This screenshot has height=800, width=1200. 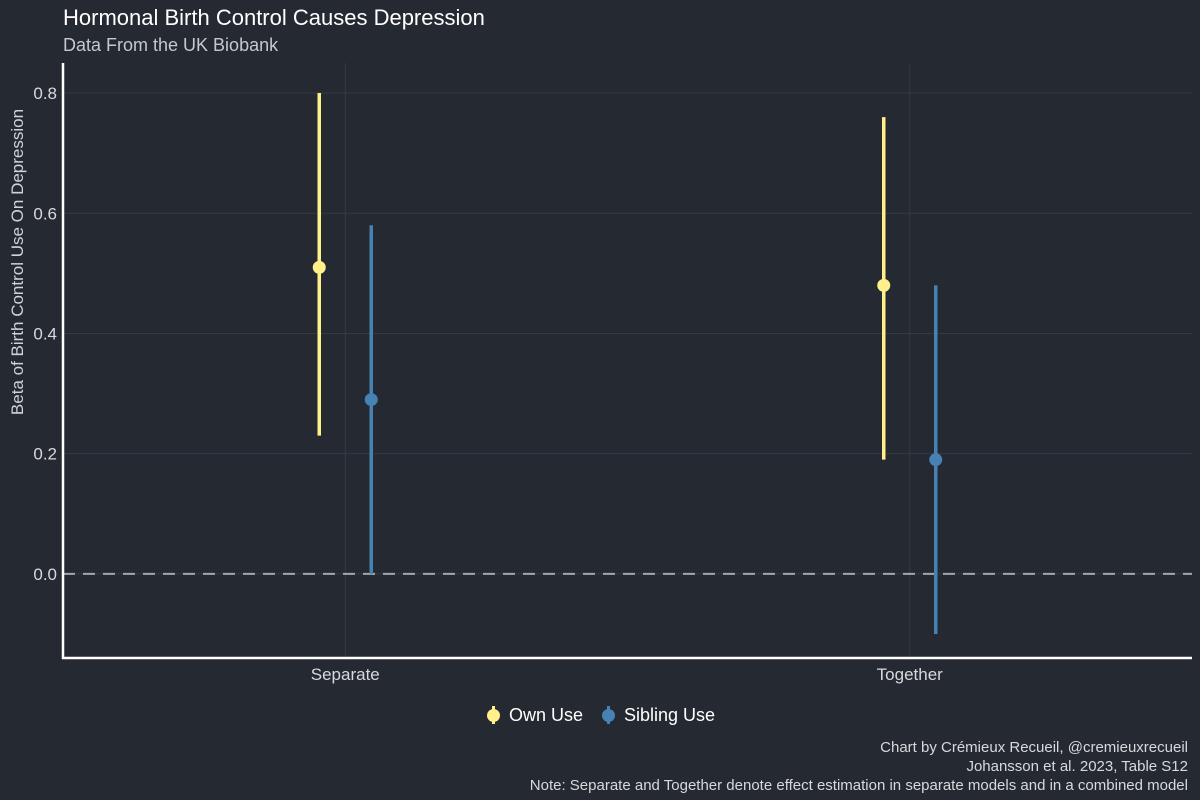 I want to click on legend-item-own-use: Own Use, so click(x=534, y=715).